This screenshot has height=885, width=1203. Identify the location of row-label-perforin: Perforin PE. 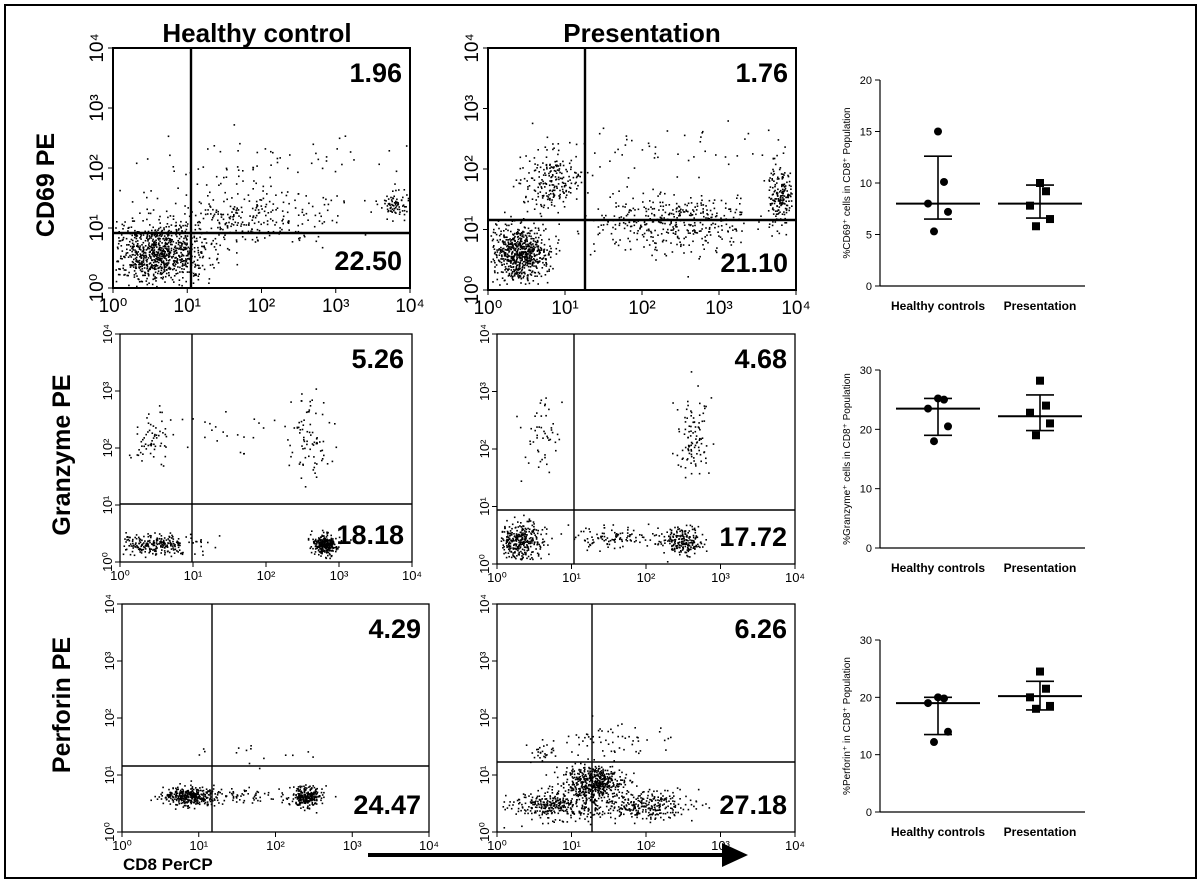
(62, 705).